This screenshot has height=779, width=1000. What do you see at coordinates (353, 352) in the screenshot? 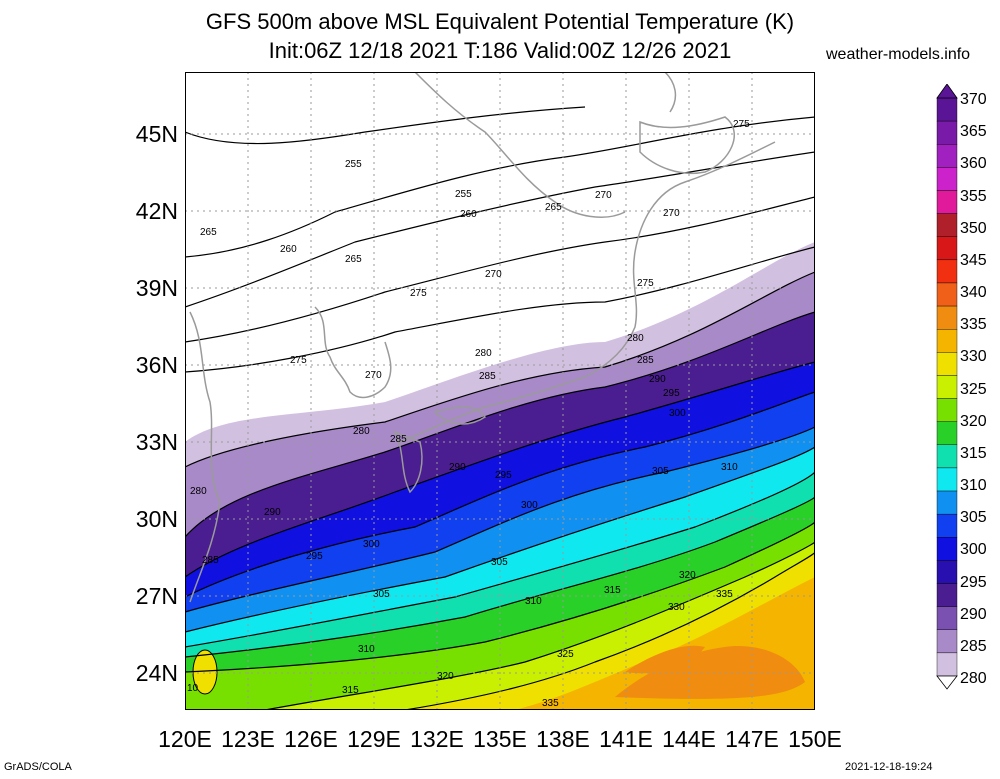
I see `korea-coast` at bounding box center [353, 352].